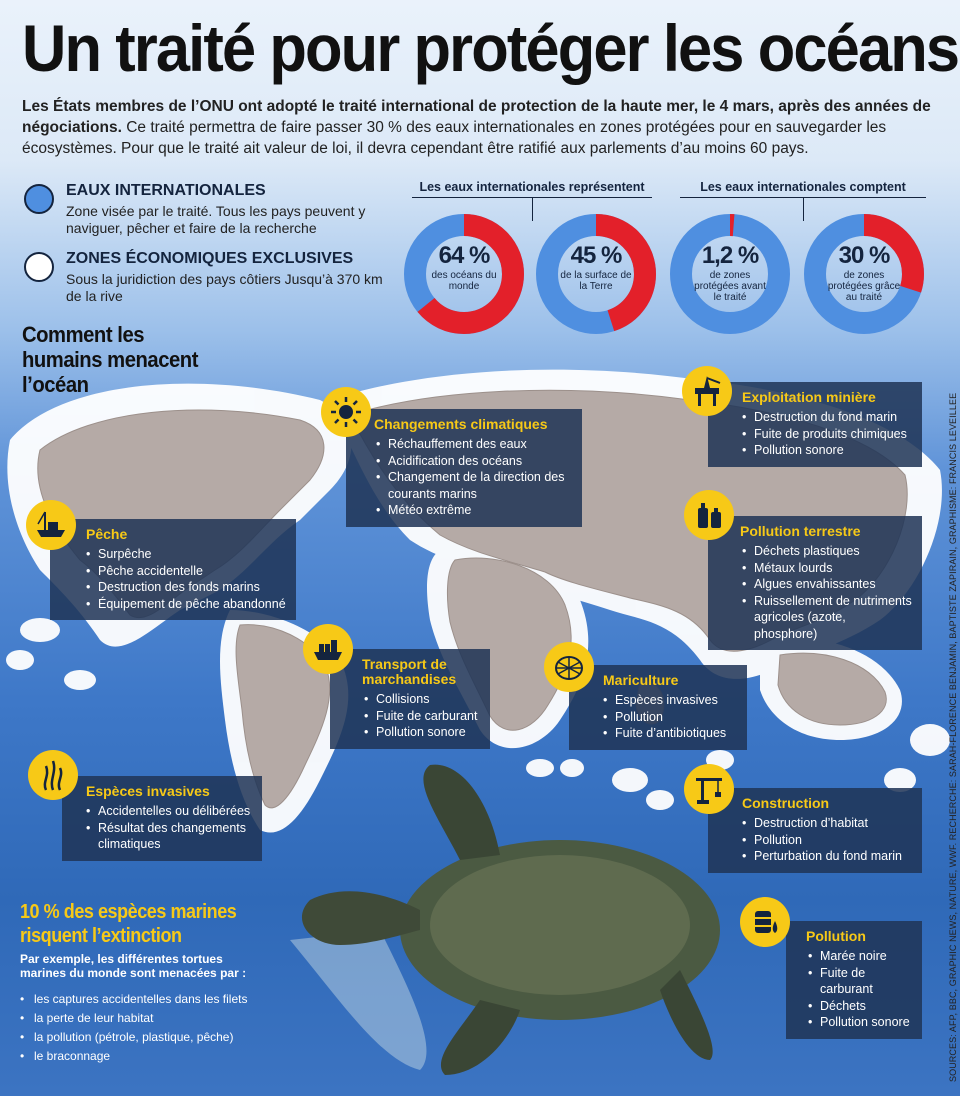  What do you see at coordinates (169, 811) in the screenshot?
I see `threat-item: Accidentelles ou délibérées` at bounding box center [169, 811].